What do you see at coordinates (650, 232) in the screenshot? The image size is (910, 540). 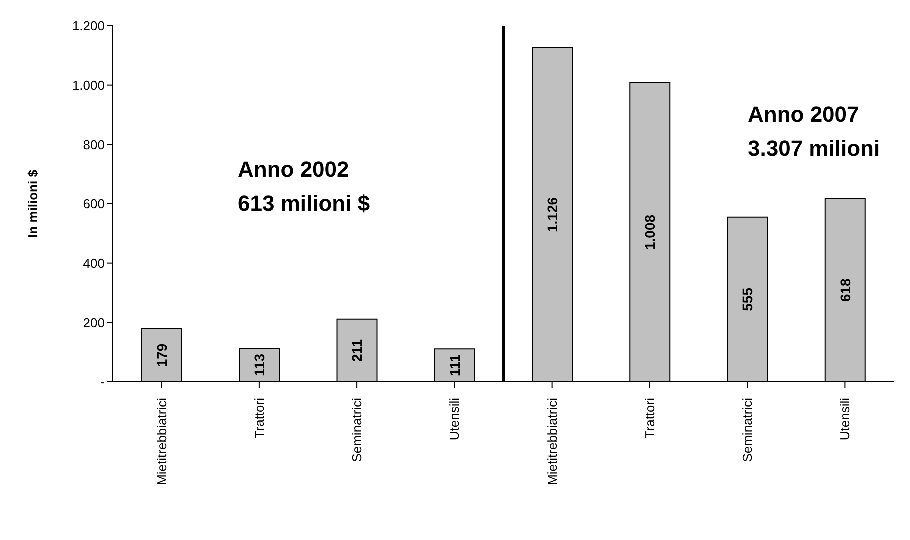 I see `data-label: 1.008` at bounding box center [650, 232].